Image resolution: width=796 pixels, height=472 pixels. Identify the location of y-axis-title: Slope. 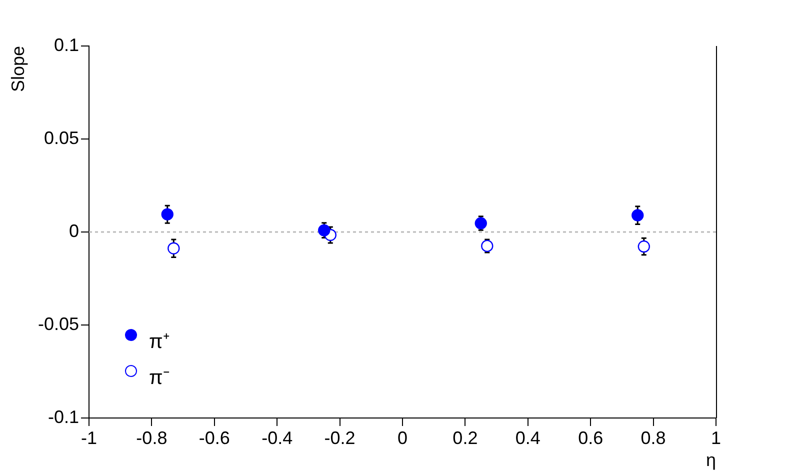
(18, 69).